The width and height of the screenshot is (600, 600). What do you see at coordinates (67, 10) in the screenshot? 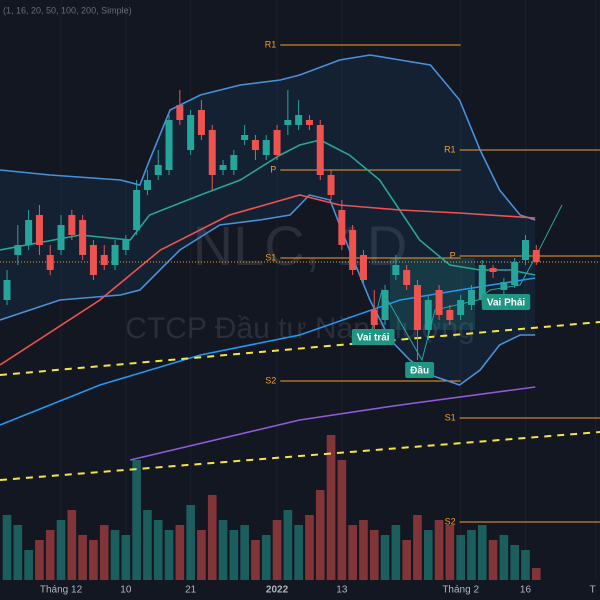
I see `indicator-label: (1, 16, 20, 50, 100, 200, Simple)` at bounding box center [67, 10].